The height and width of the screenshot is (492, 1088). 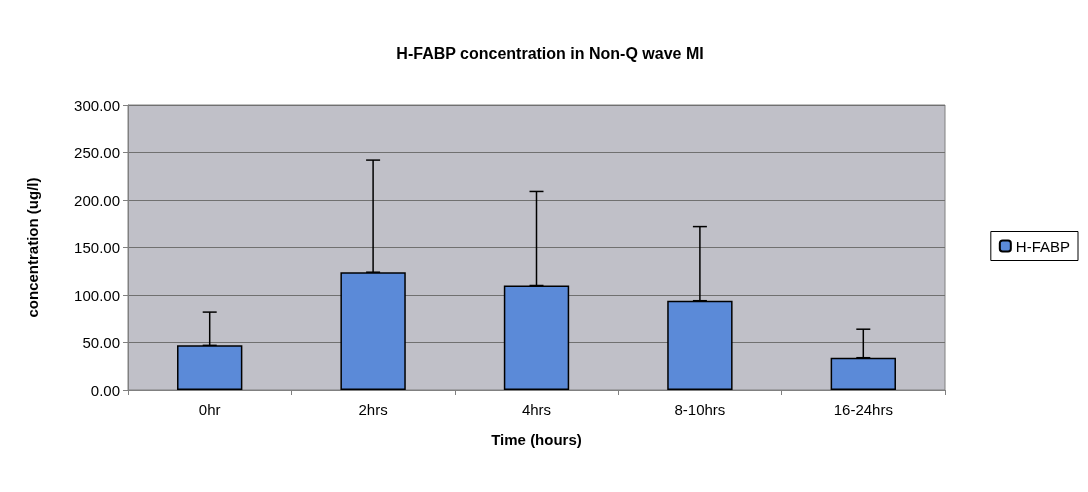 I want to click on y-axis-title: concentration (ug/l), so click(x=32, y=247).